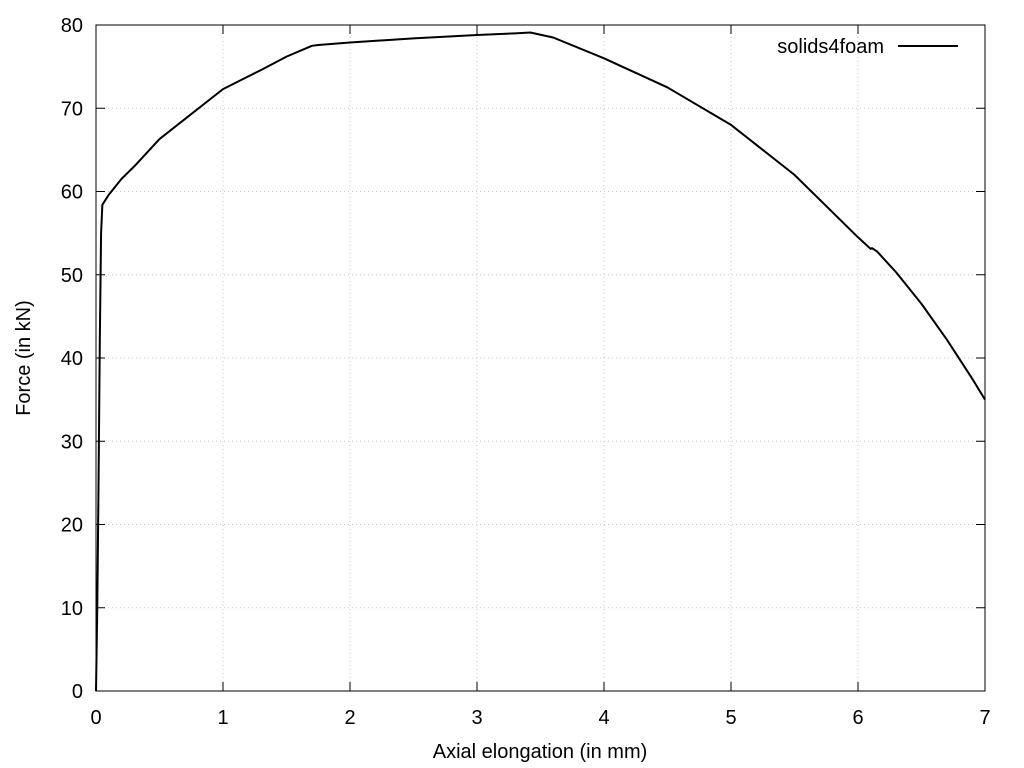 Image resolution: width=1024 pixels, height=768 pixels. Describe the element at coordinates (540, 718) in the screenshot. I see `x-tick-labels: 0 1 2 3 4 5 6 7` at that location.